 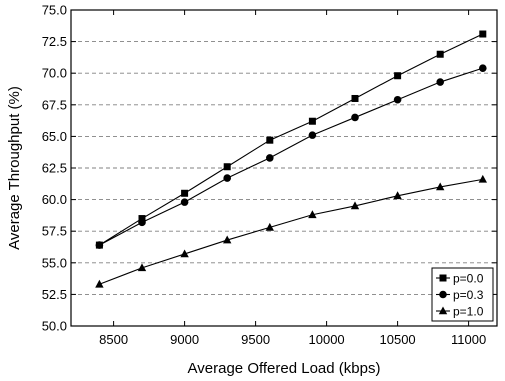 I want to click on y-axis-title: Average Throughput (%), so click(x=14, y=168).